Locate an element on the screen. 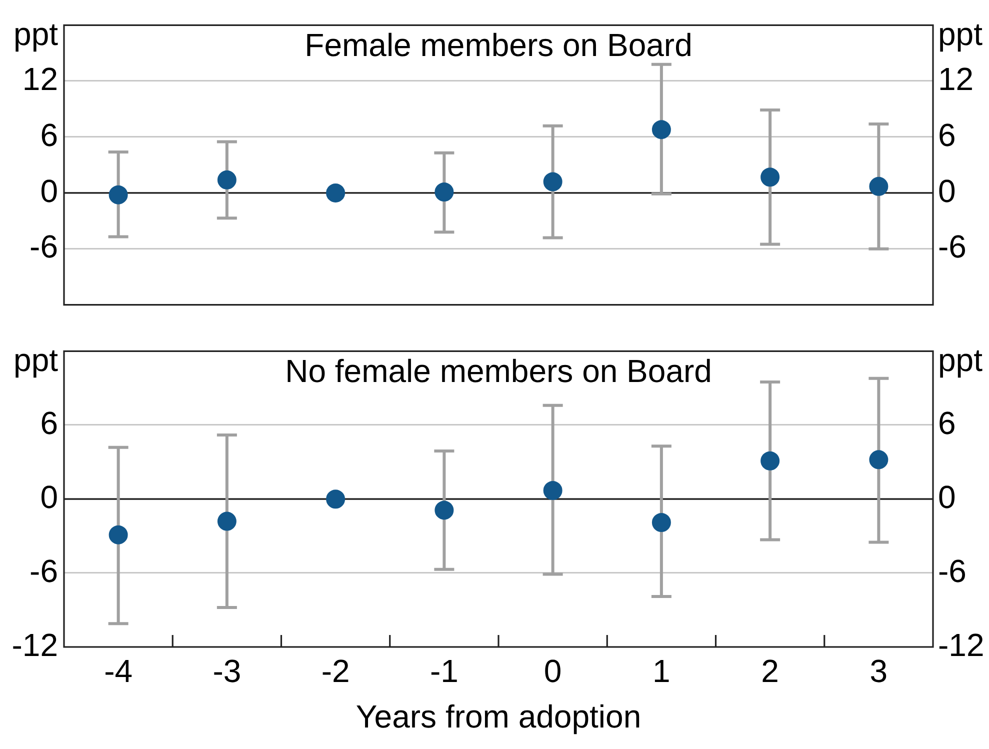  chart-title: Female members on Board is located at coordinates (498, 45).